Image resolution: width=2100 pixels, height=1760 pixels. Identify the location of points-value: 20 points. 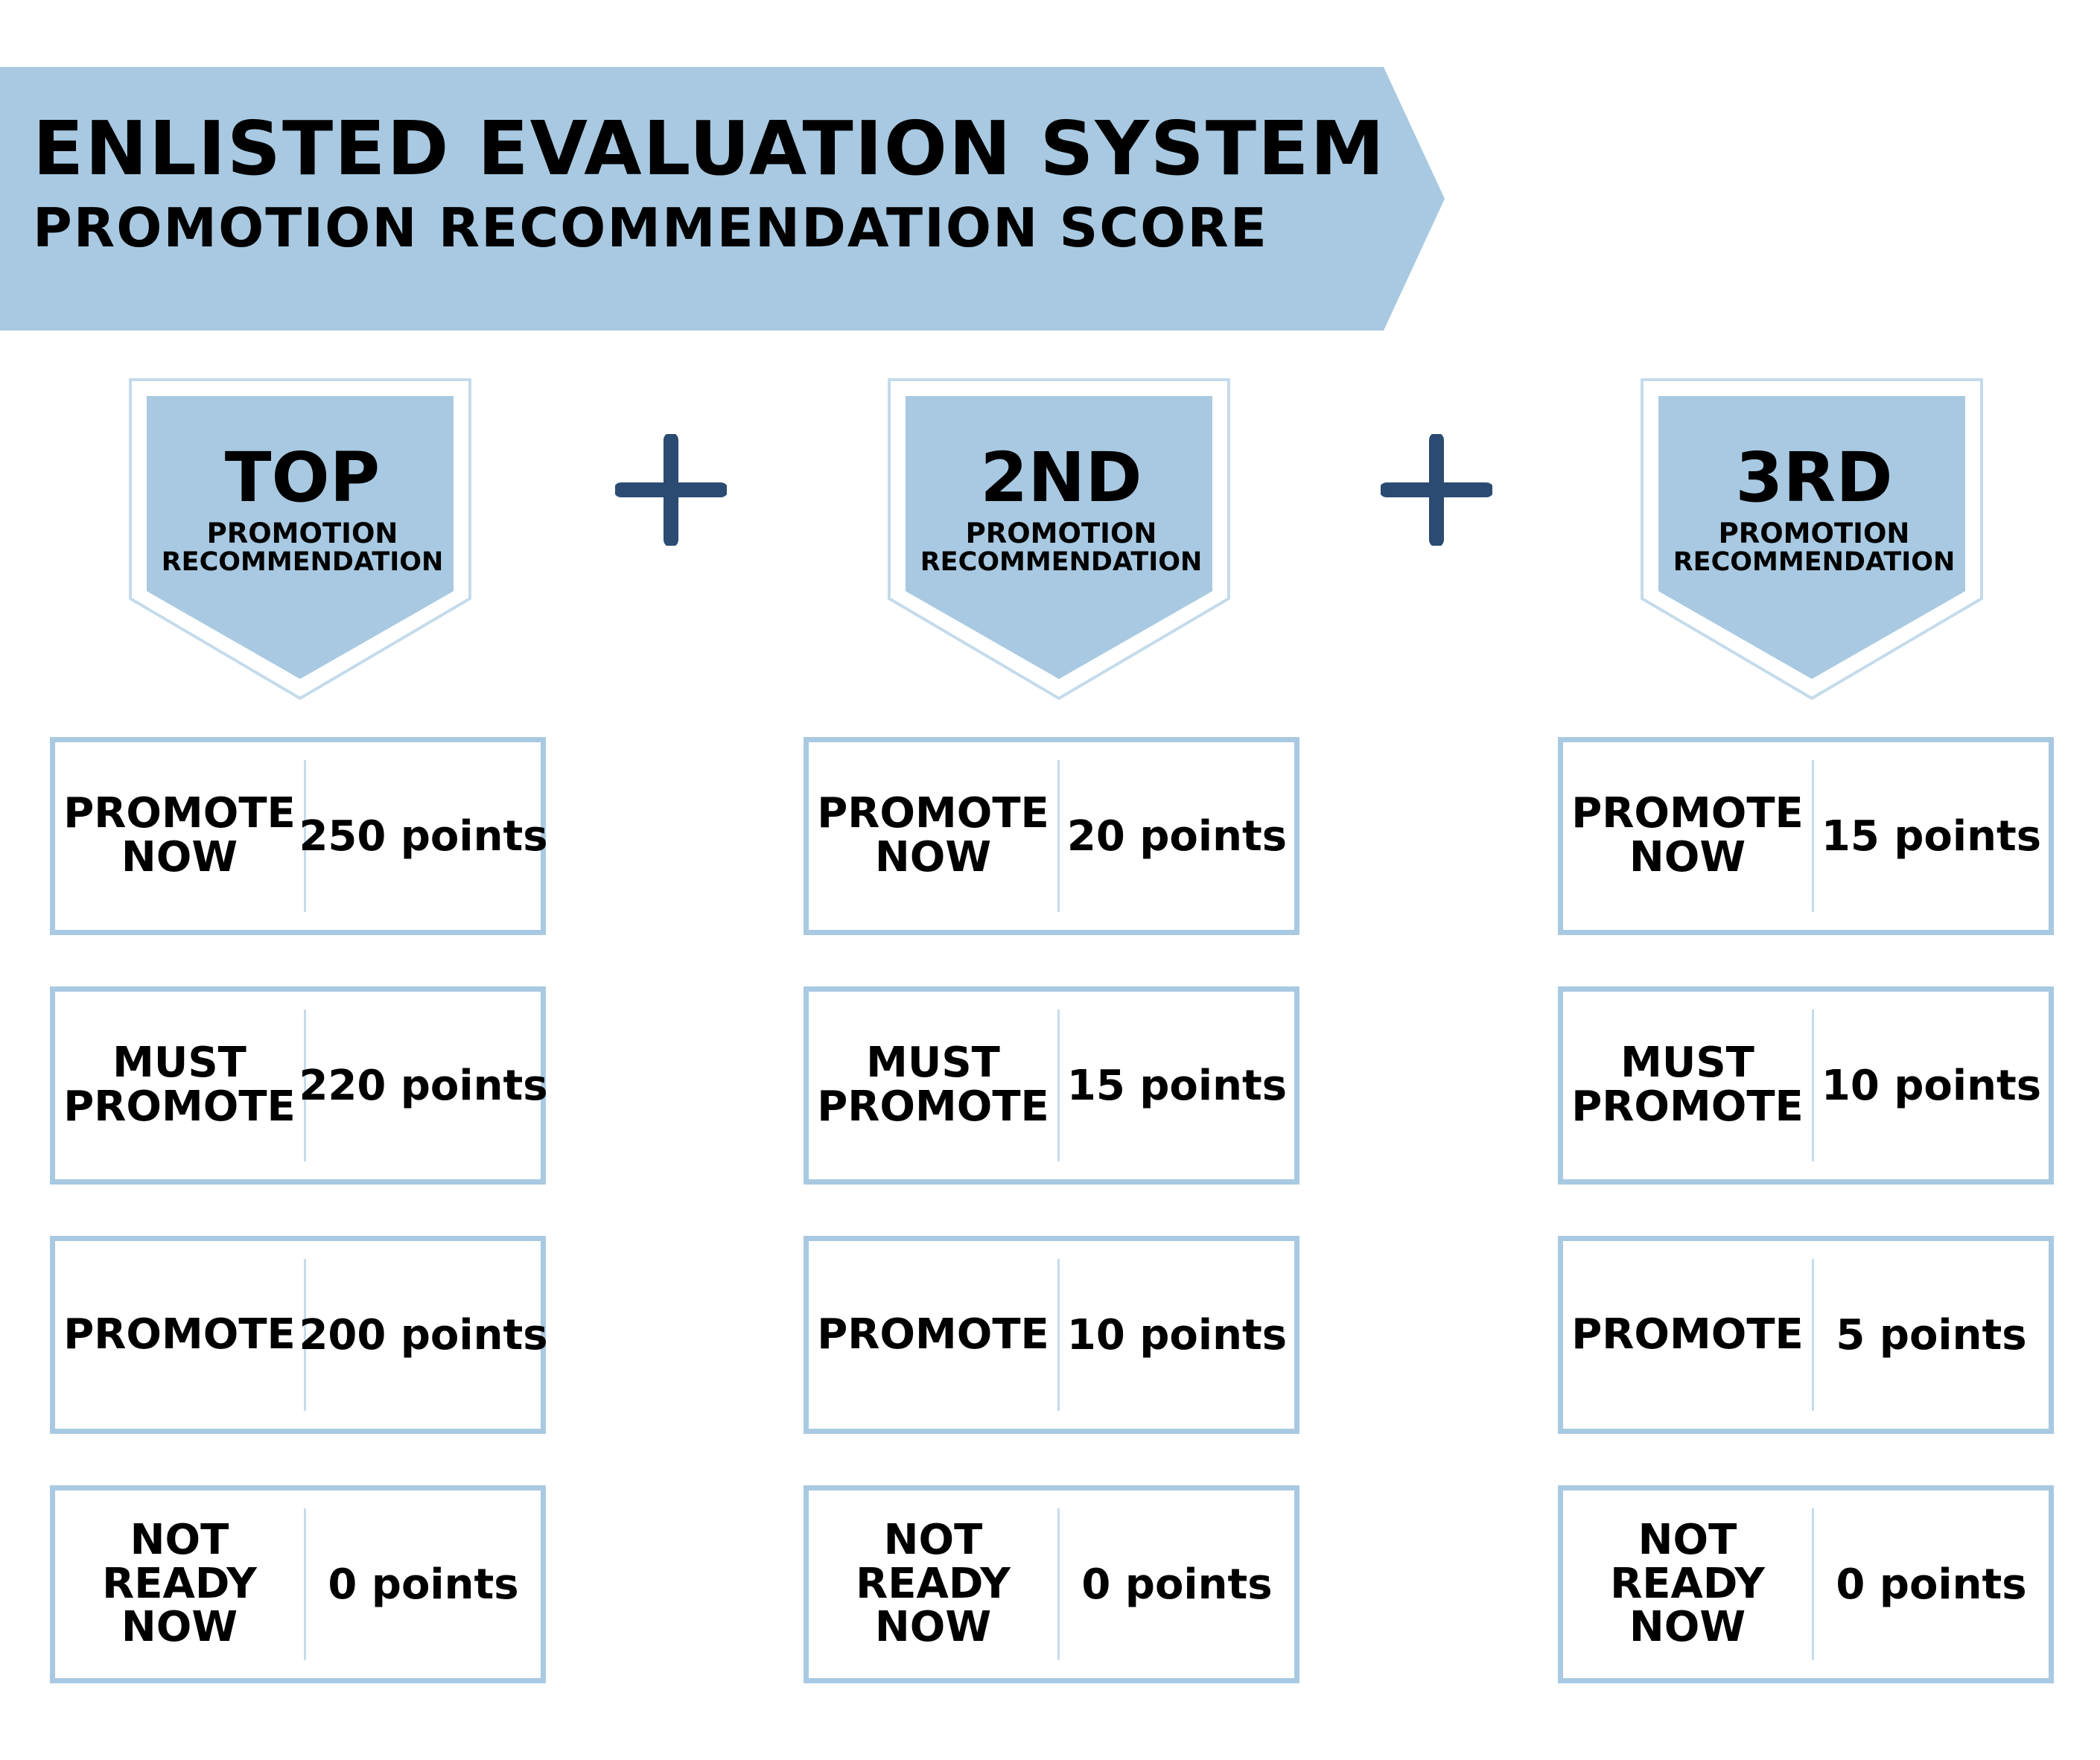
(1177, 836).